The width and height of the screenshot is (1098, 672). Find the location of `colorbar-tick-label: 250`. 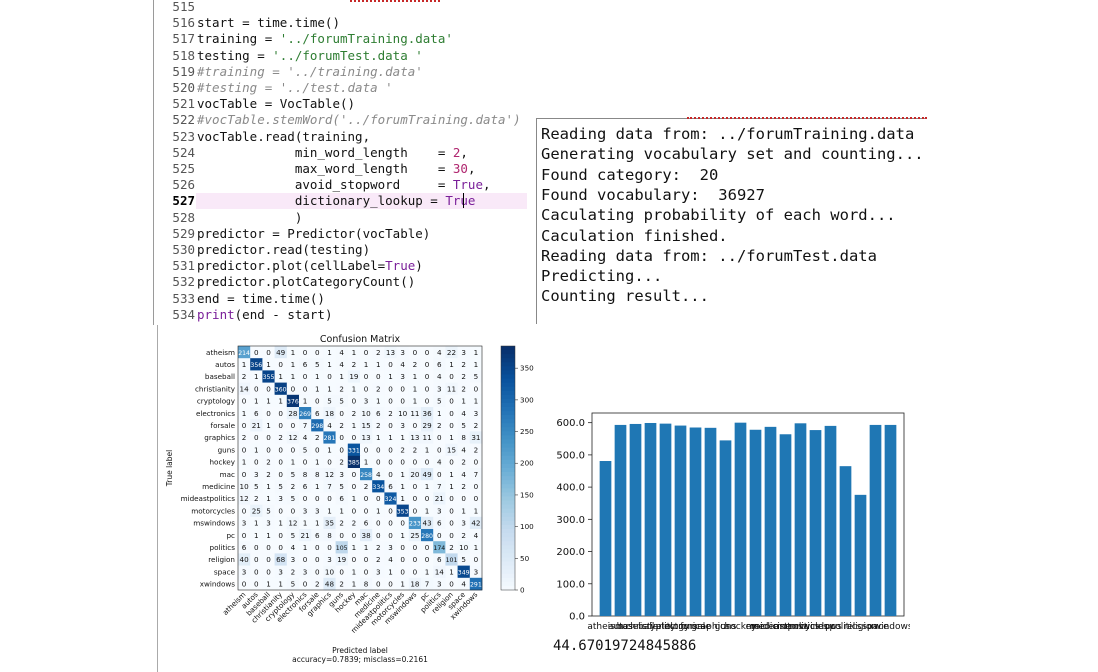

colorbar-tick-label: 250 is located at coordinates (527, 431).